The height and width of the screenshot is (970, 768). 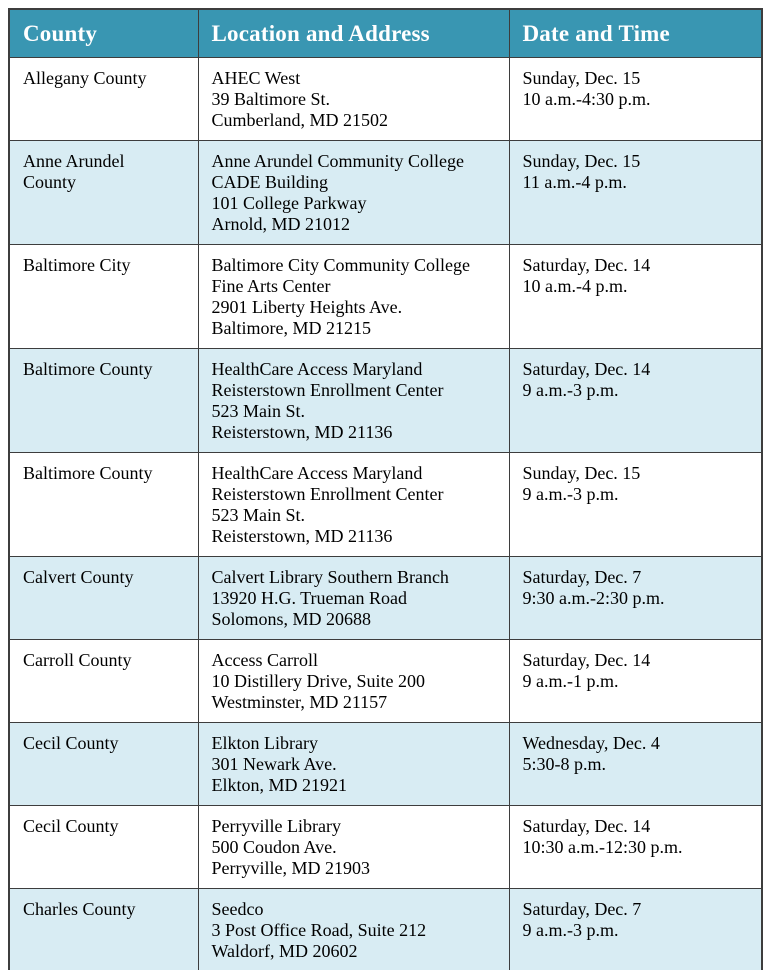 I want to click on location-line: Perryville, MD 21903, so click(x=290, y=868).